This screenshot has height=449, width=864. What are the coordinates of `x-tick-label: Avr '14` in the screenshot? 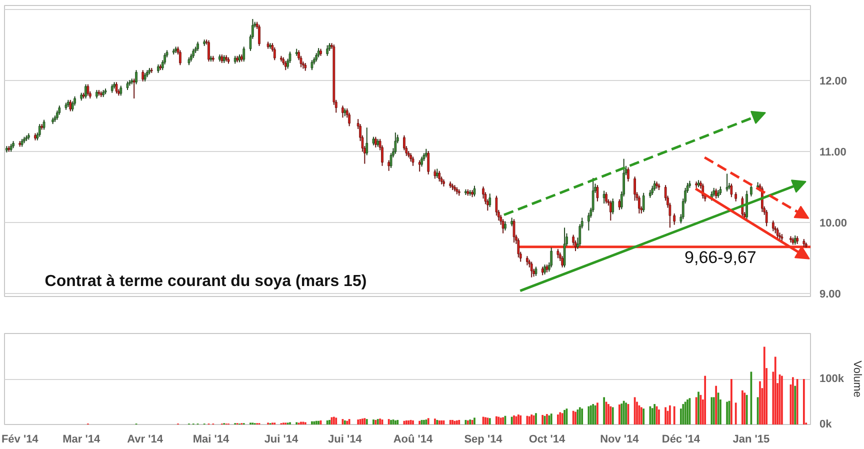 It's located at (145, 440).